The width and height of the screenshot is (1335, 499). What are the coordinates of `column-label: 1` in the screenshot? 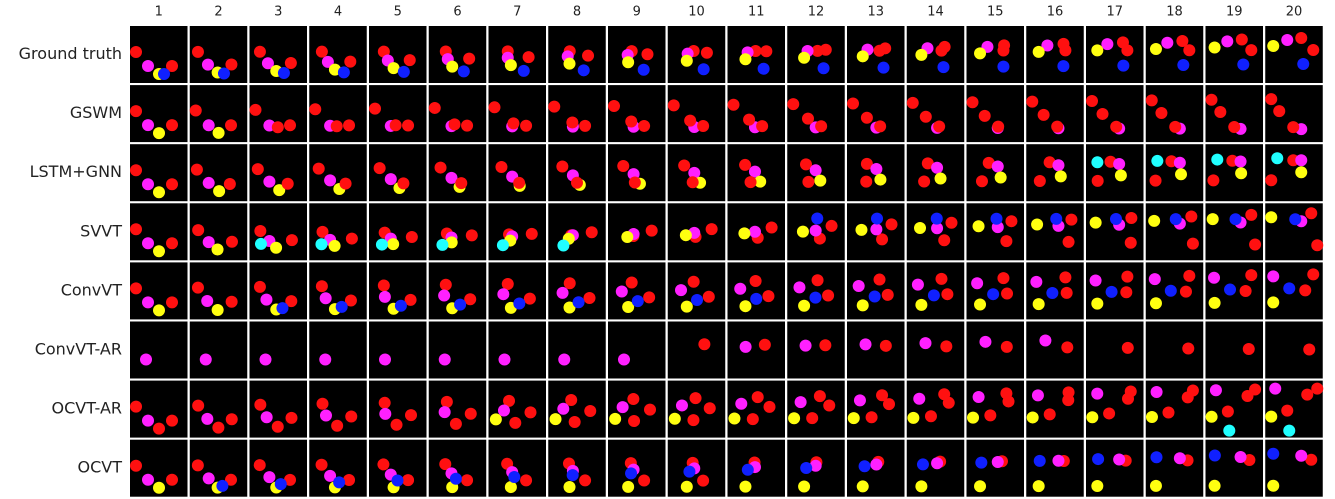 It's located at (159, 12).